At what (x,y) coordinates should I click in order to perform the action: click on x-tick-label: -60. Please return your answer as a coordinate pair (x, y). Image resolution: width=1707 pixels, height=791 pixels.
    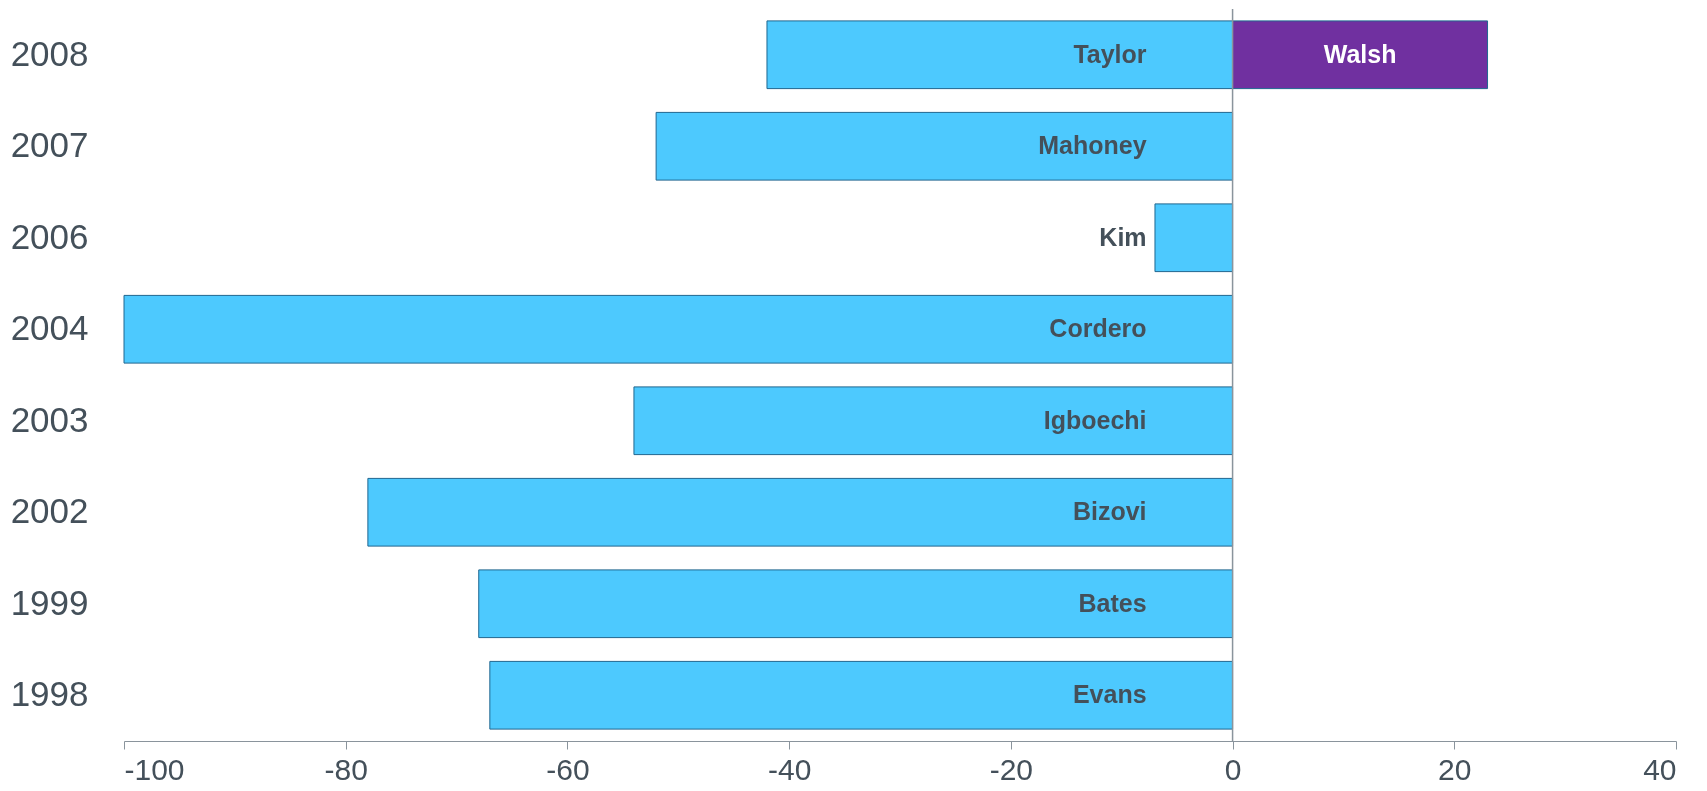
    Looking at the image, I should click on (568, 769).